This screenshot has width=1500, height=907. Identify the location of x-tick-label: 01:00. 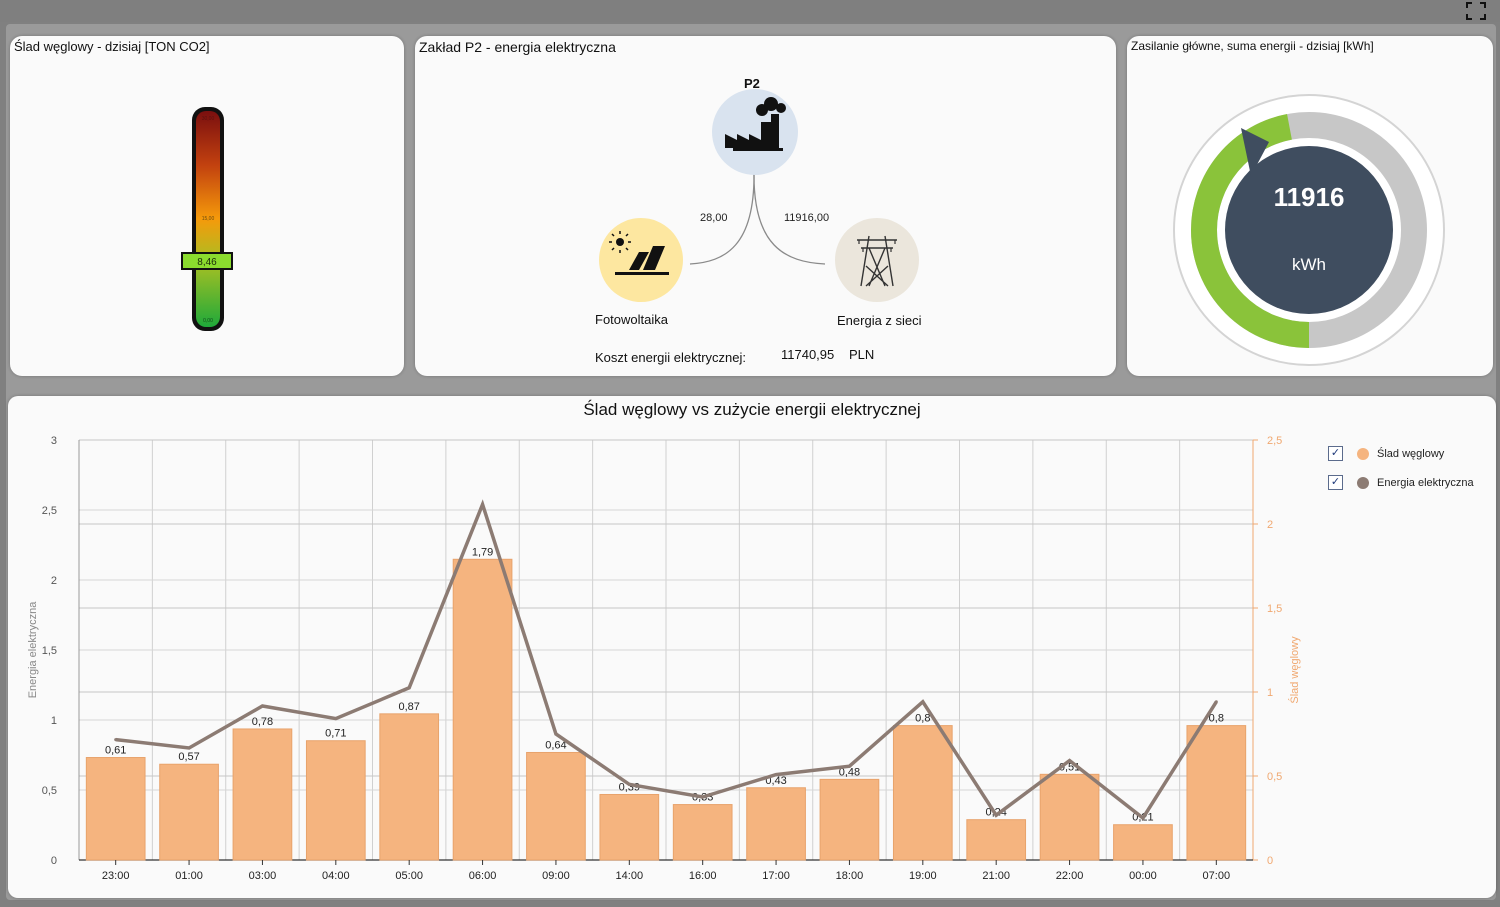
(189, 876).